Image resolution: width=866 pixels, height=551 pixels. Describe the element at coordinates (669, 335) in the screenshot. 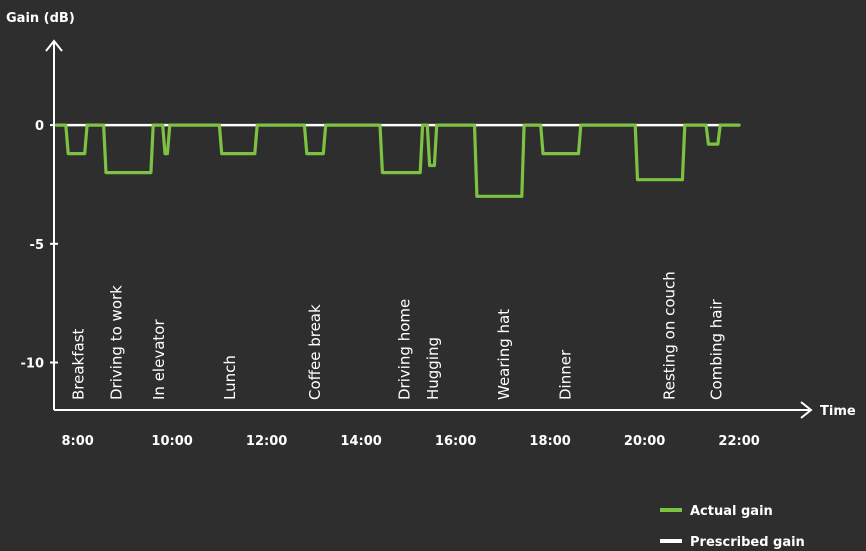

I see `event-label-resting-on-couch: Resting on couch` at that location.